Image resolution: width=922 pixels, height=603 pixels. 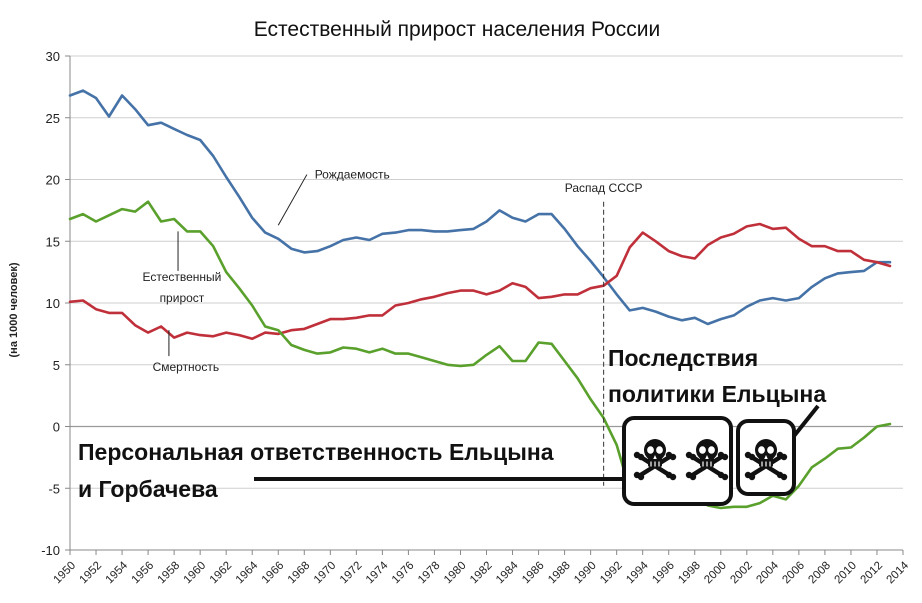 What do you see at coordinates (872, 573) in the screenshot?
I see `x-tick-label: 2012` at bounding box center [872, 573].